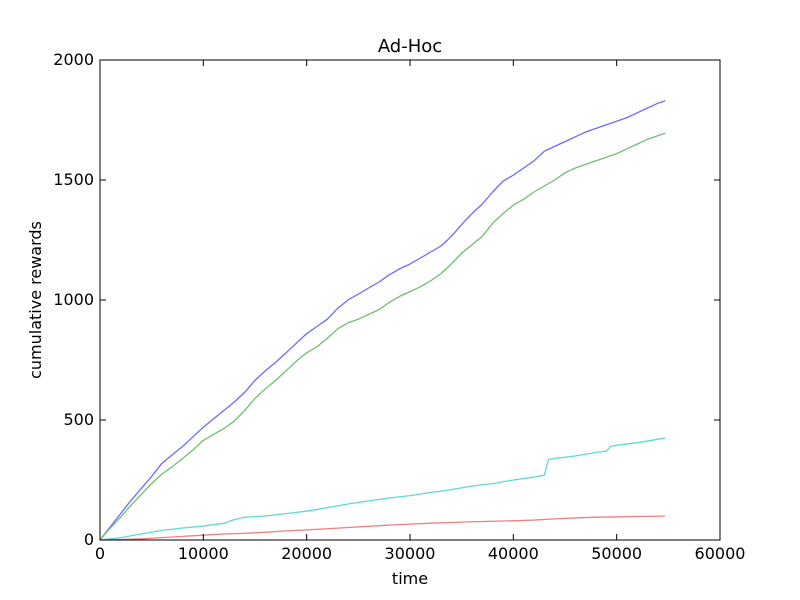 The width and height of the screenshot is (800, 600). What do you see at coordinates (73, 179) in the screenshot?
I see `y-tick-label: 1500` at bounding box center [73, 179].